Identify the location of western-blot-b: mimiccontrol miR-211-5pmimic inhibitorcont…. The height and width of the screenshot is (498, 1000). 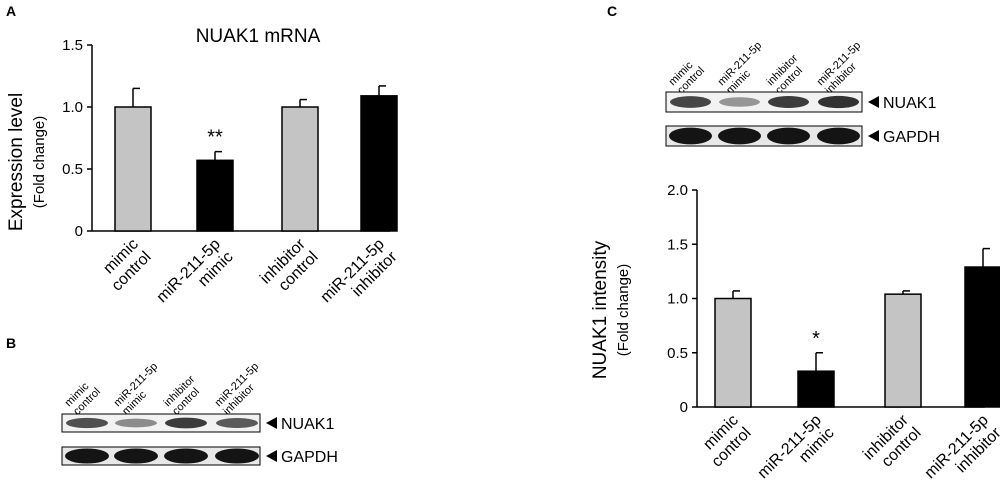
(199, 413).